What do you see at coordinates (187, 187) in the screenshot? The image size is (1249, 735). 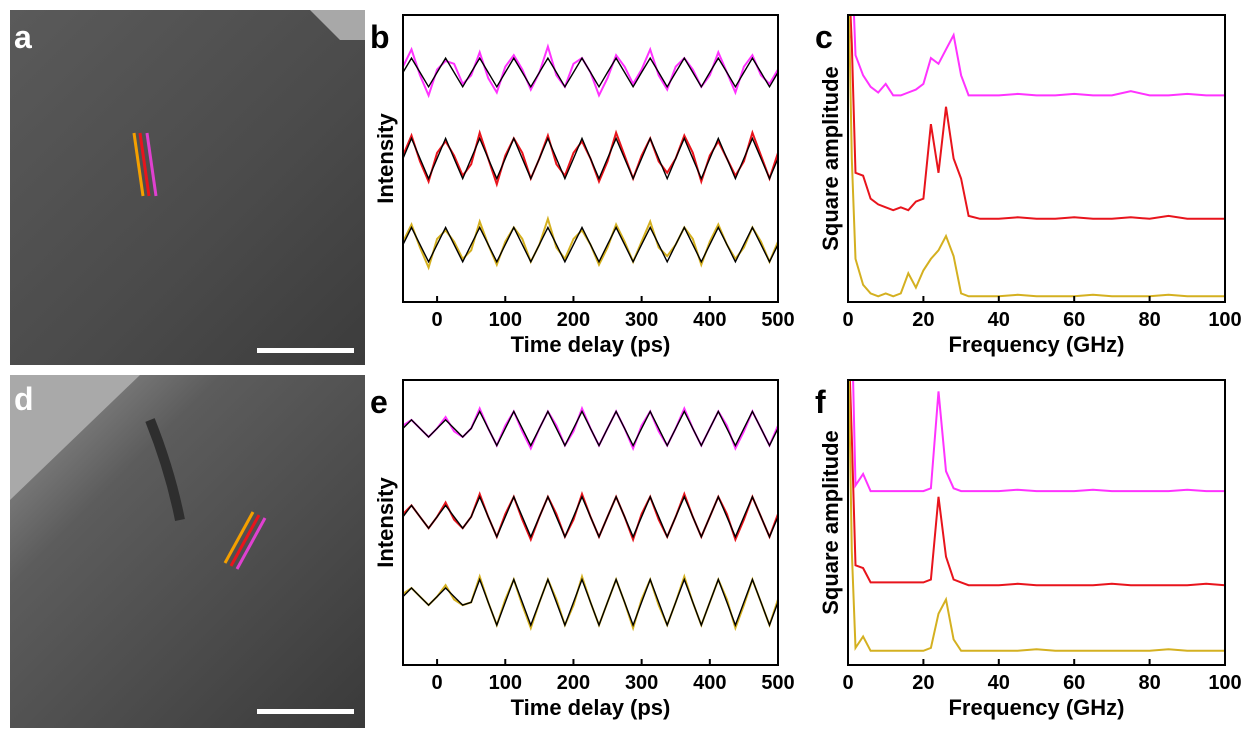 I see `image-a: a` at bounding box center [187, 187].